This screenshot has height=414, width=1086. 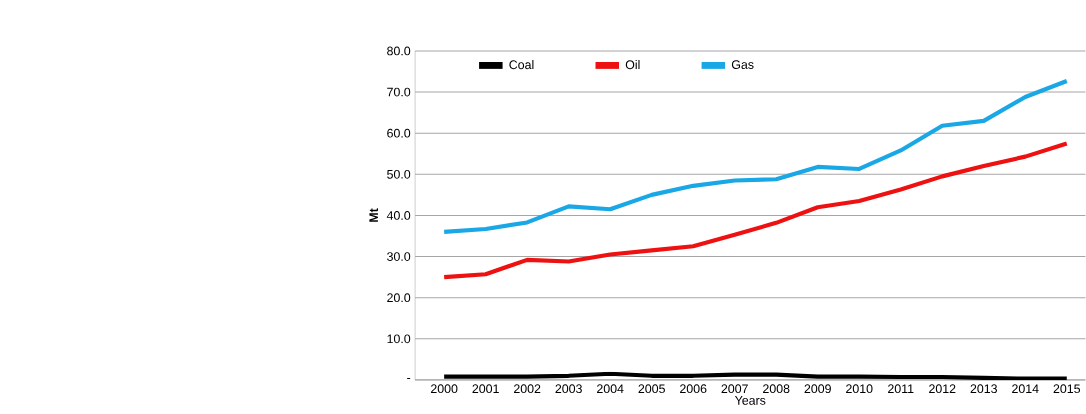 I want to click on legend-label: Oil, so click(x=632, y=65).